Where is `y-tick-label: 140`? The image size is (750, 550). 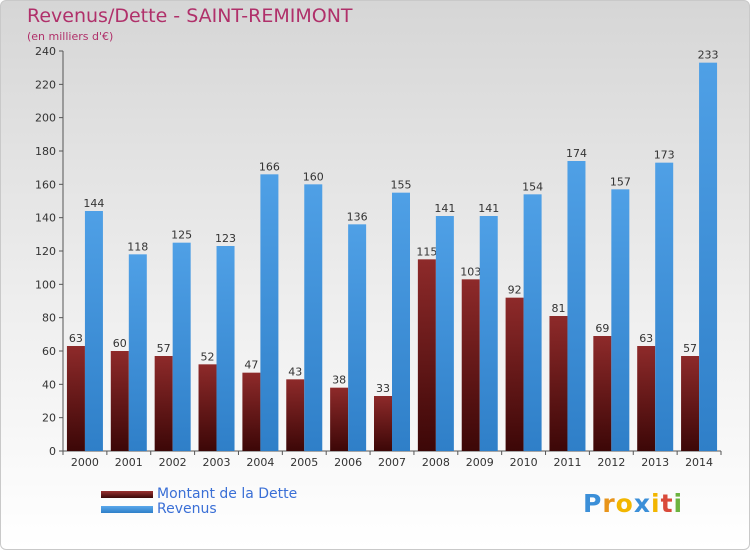 y-tick-label: 140 is located at coordinates (45, 218).